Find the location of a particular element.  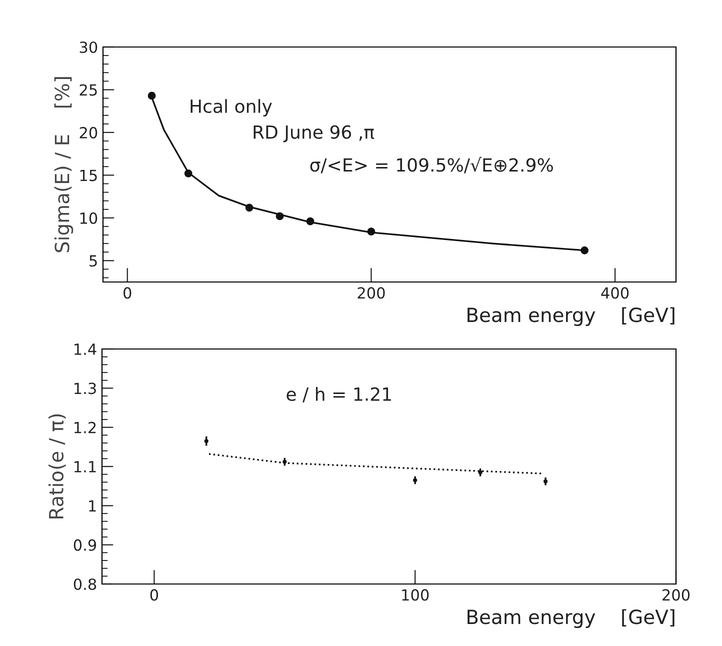

y-tick-label: 0.9 is located at coordinates (85, 545).